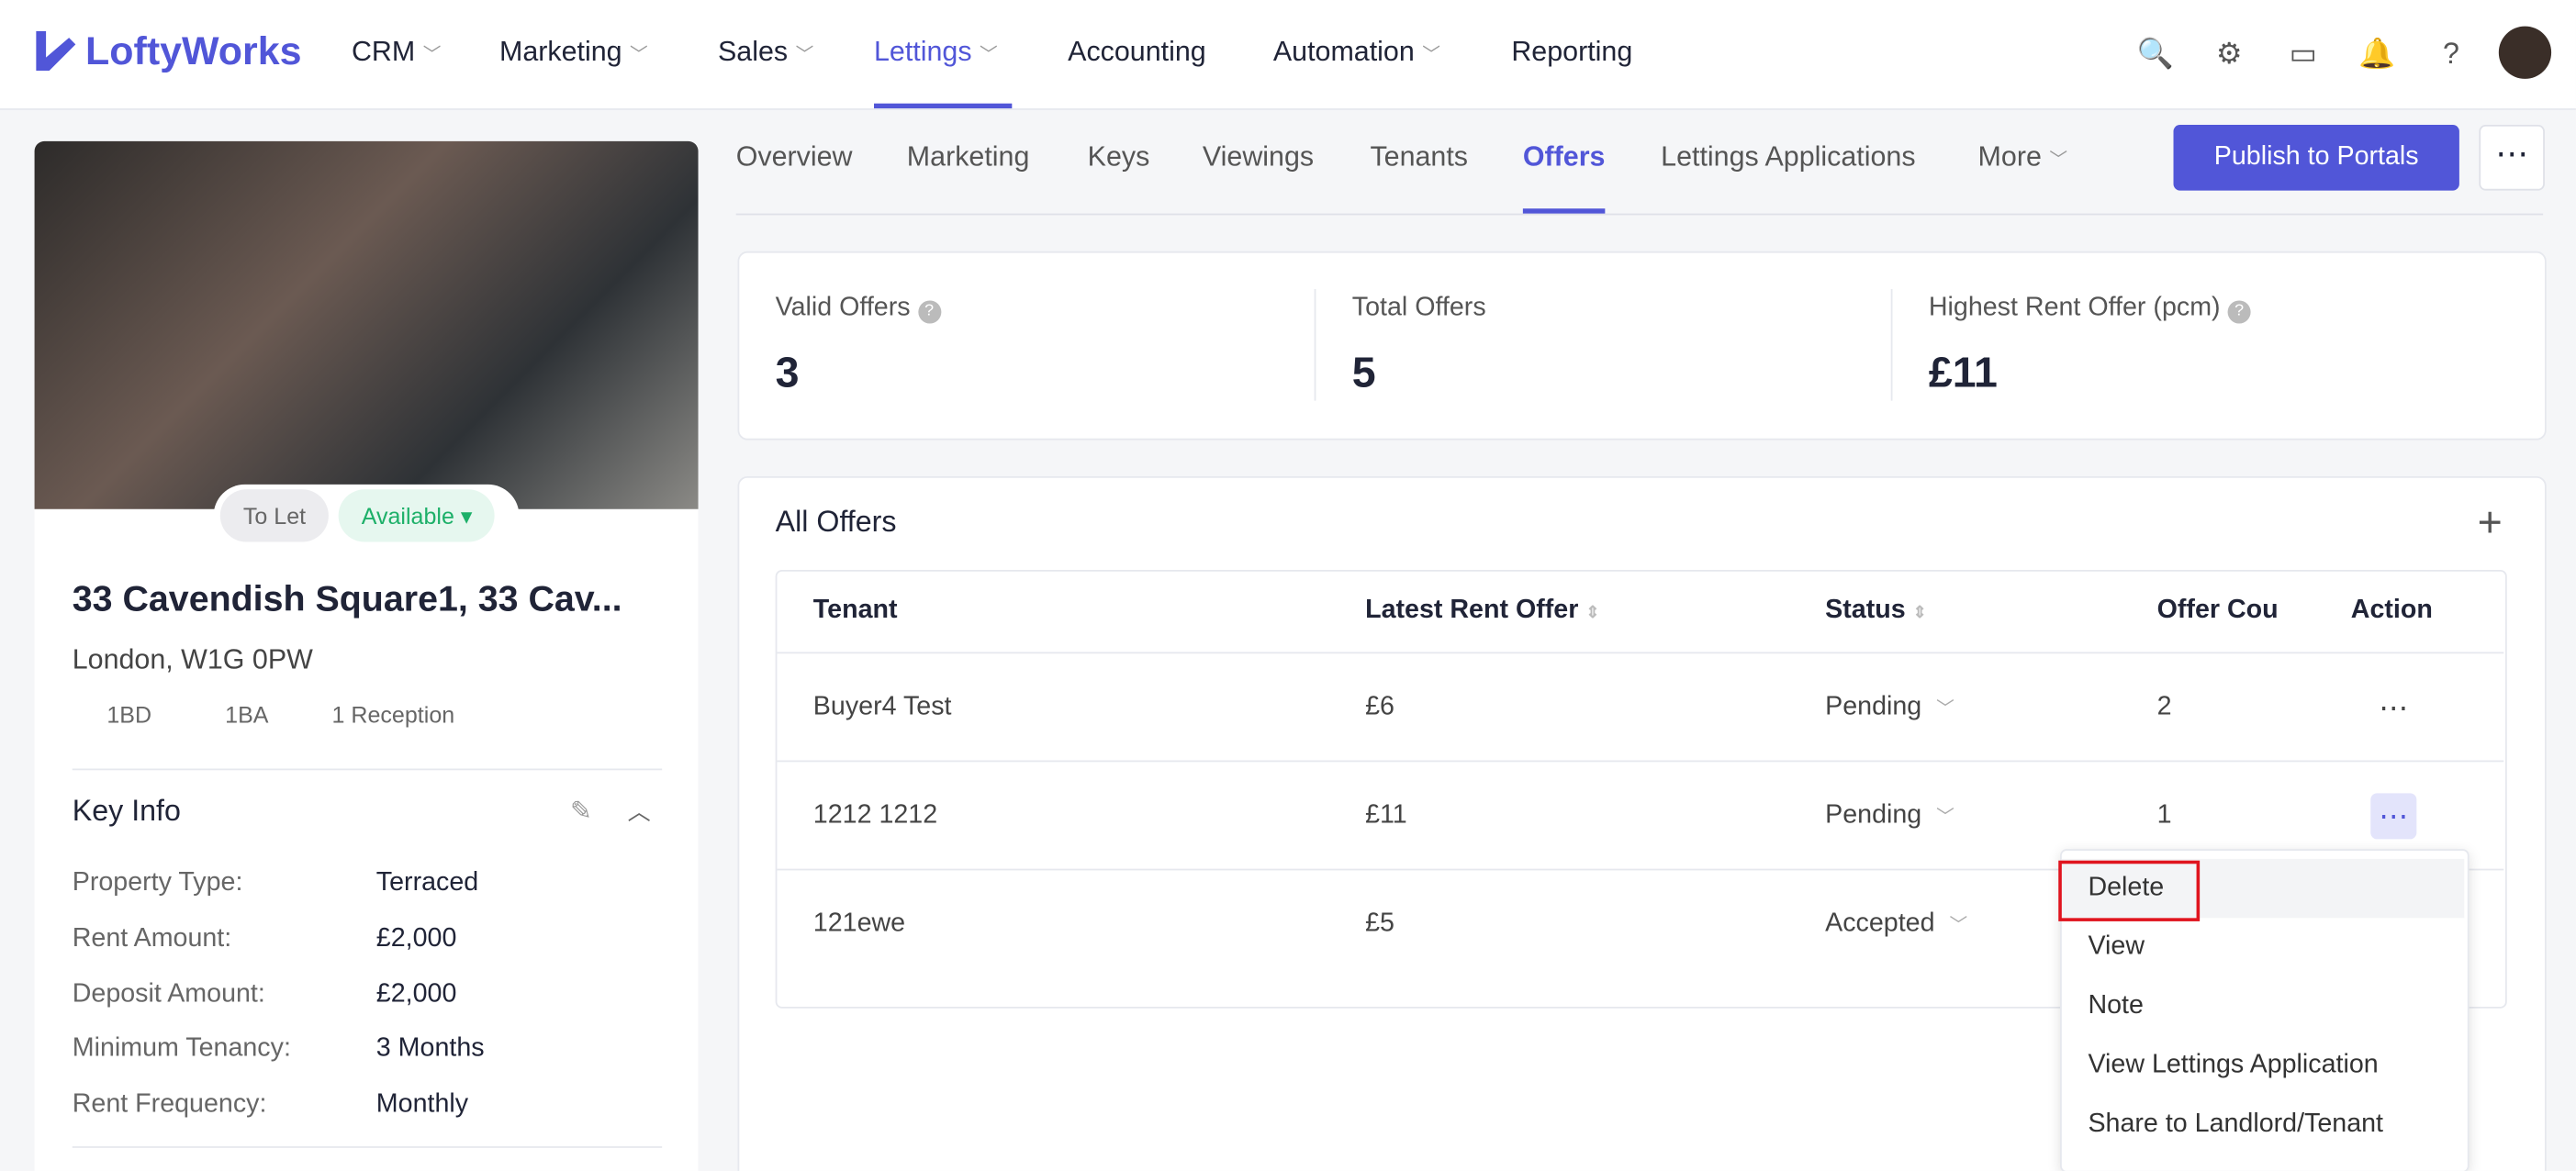 This screenshot has width=2576, height=1171. I want to click on stat-label: Total Offers, so click(1418, 308).